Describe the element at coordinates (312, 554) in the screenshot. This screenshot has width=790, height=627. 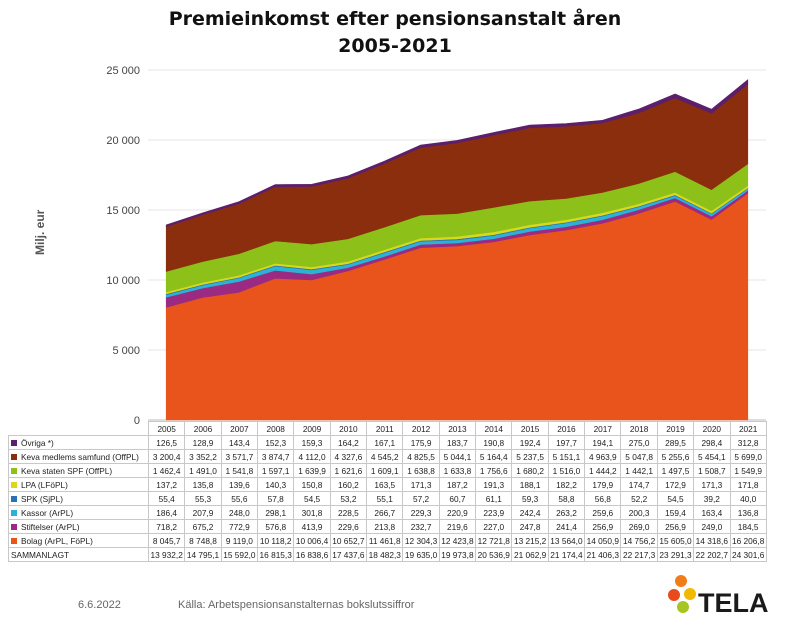
I see `total-value: 16 838,6` at that location.